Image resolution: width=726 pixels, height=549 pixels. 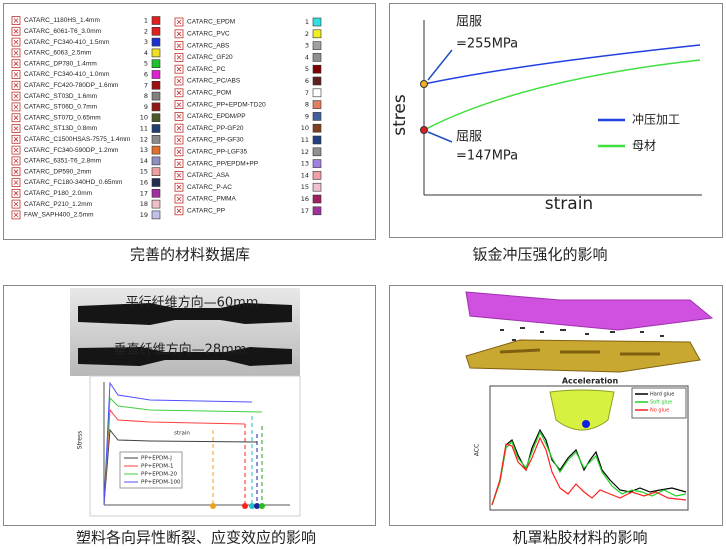 I want to click on material-name: CATARC_FC180-340HD_0.65mm, so click(x=73, y=182).